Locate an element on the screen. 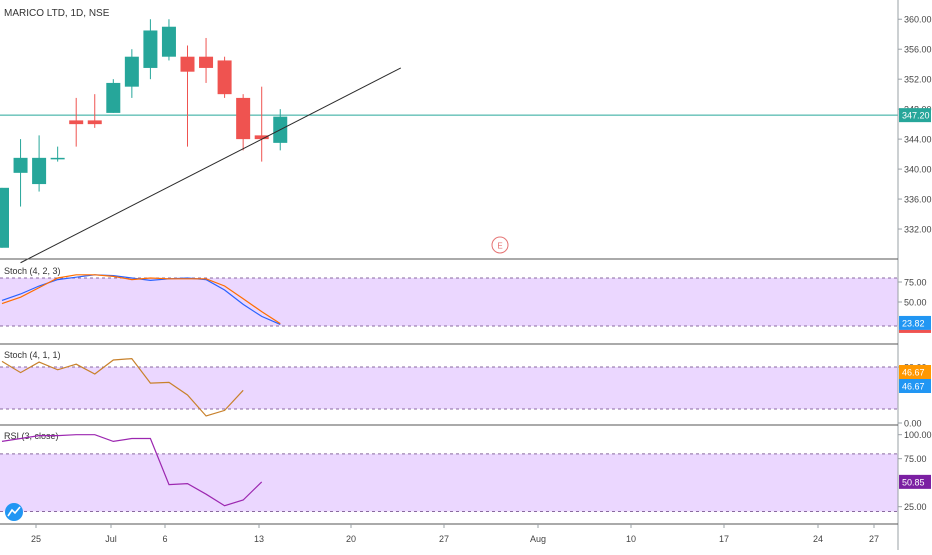  stoch2-value-label-d: 46.67 is located at coordinates (913, 373).